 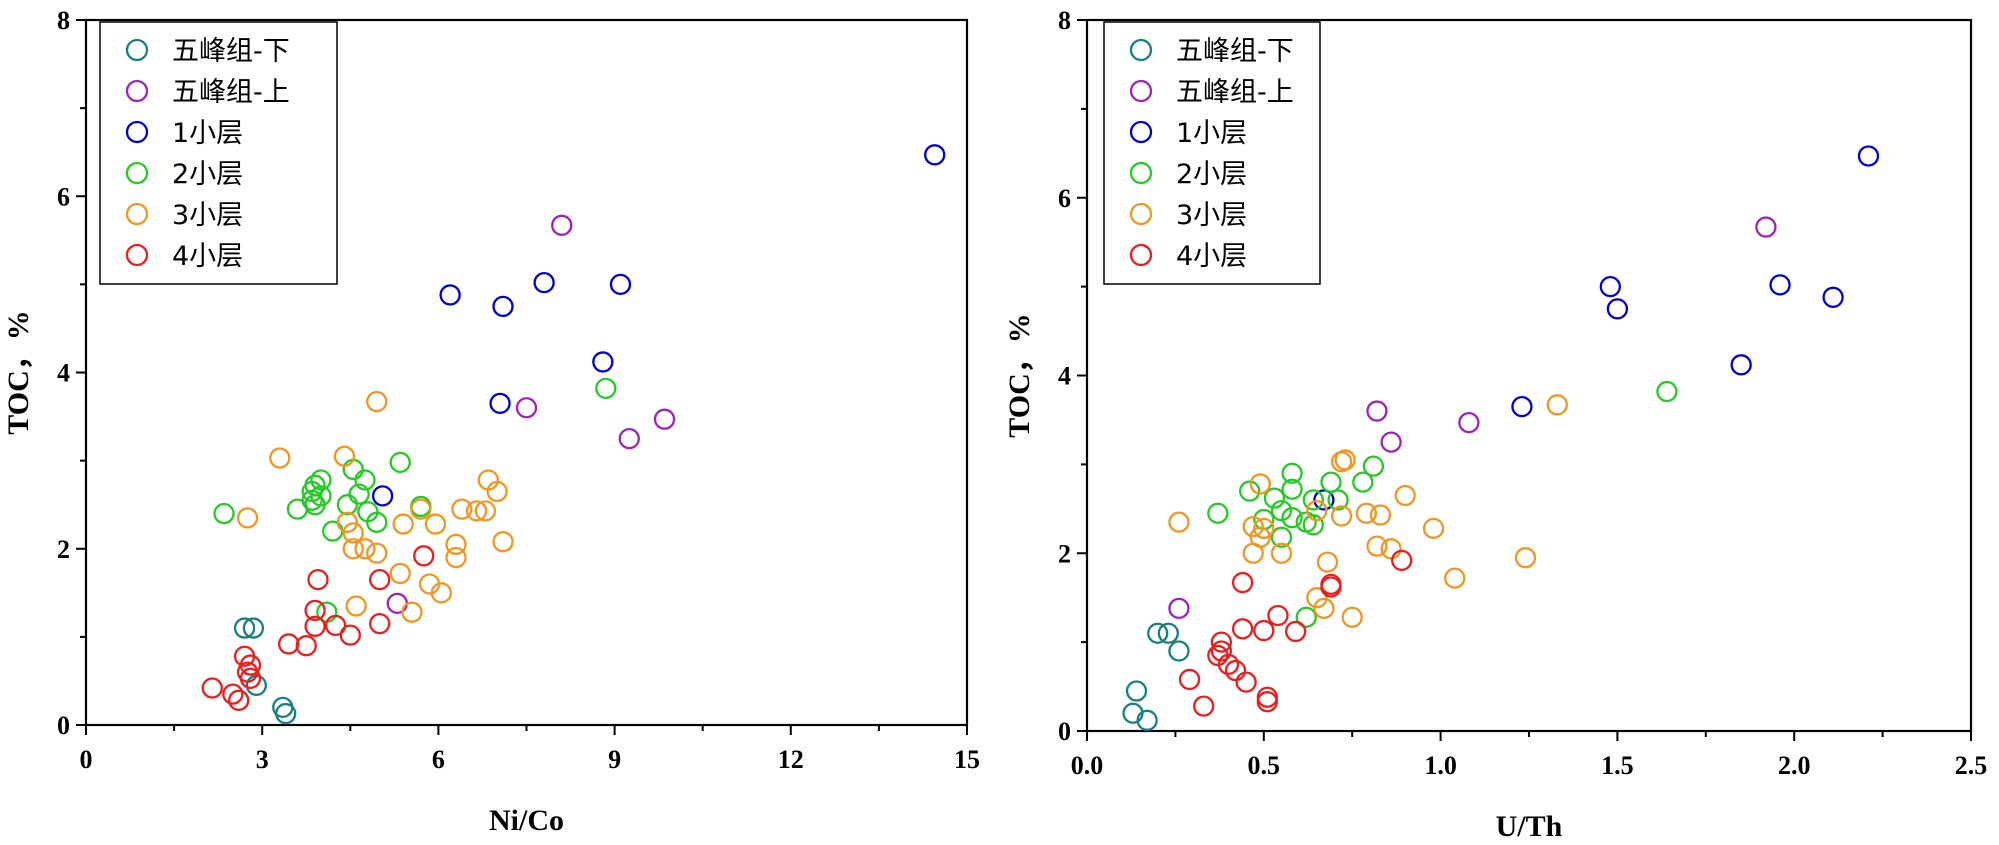 I want to click on legend-box, so click(x=218, y=153).